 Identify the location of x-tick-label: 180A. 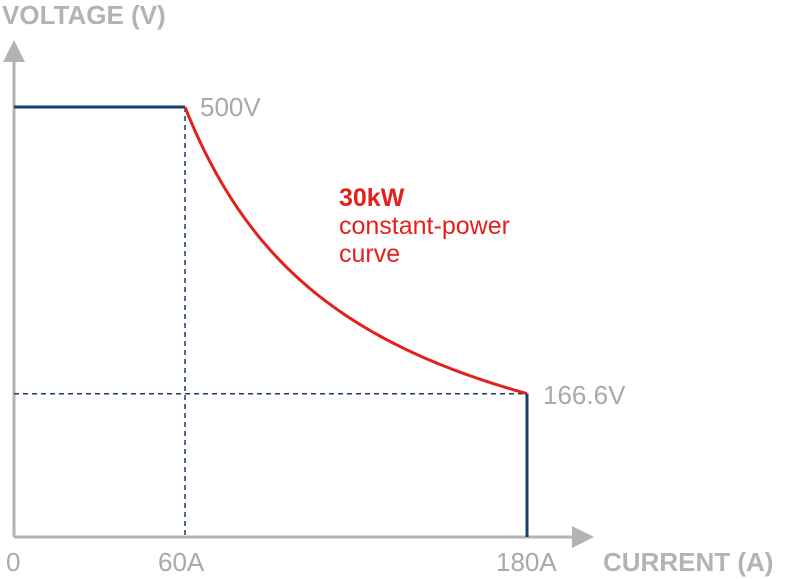
(526, 562).